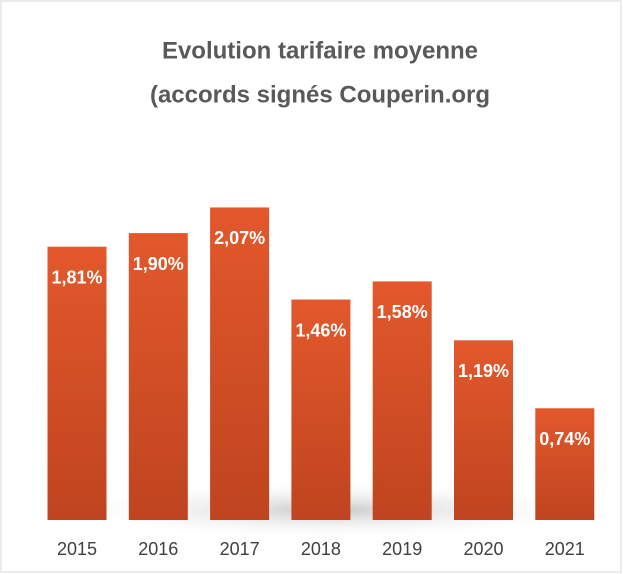 This screenshot has width=623, height=574. Describe the element at coordinates (239, 238) in the screenshot. I see `data-label: 2,07%` at that location.